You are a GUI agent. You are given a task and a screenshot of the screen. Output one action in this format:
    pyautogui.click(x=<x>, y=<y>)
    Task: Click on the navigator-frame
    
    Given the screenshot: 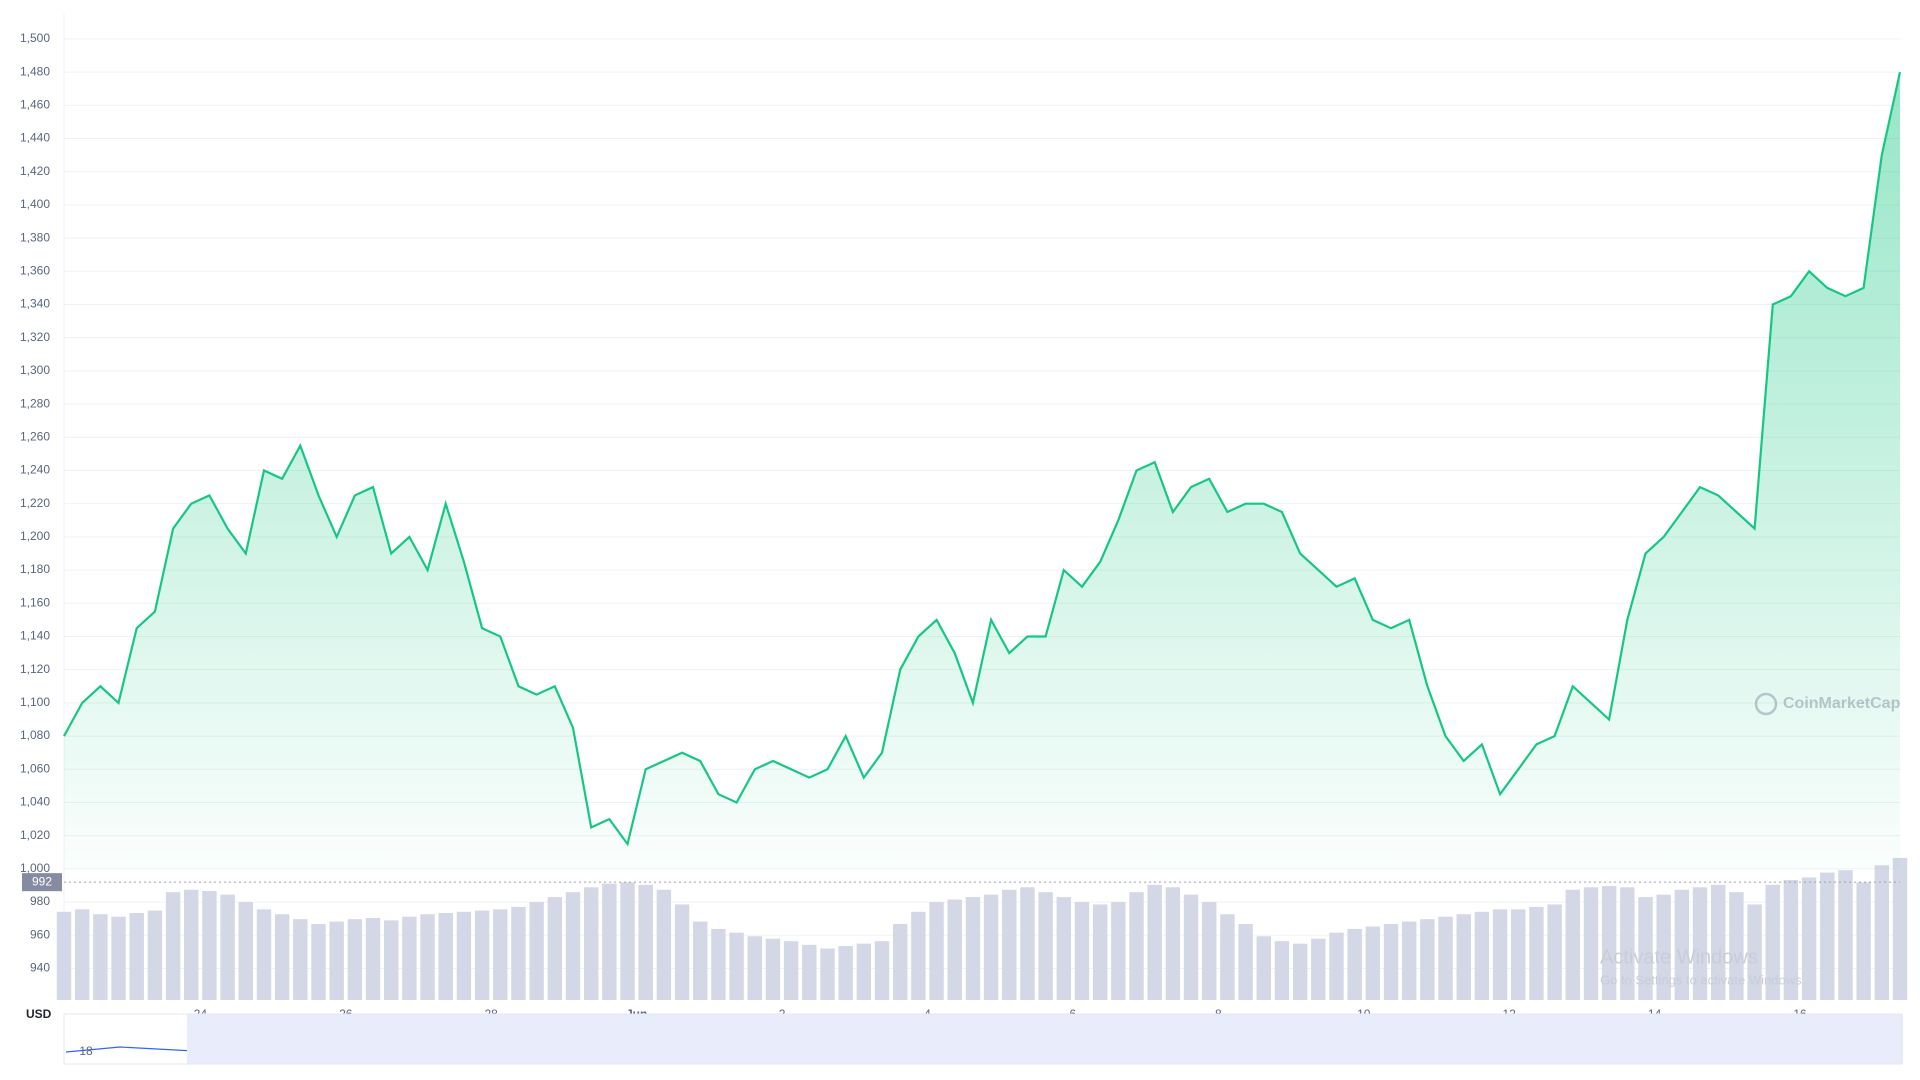 What is the action you would take?
    pyautogui.click(x=983, y=1039)
    